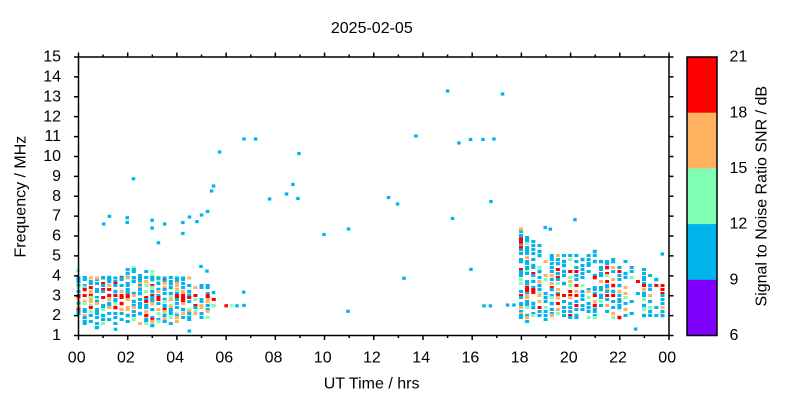  What do you see at coordinates (569, 357) in the screenshot?
I see `svg-text: 20` at bounding box center [569, 357].